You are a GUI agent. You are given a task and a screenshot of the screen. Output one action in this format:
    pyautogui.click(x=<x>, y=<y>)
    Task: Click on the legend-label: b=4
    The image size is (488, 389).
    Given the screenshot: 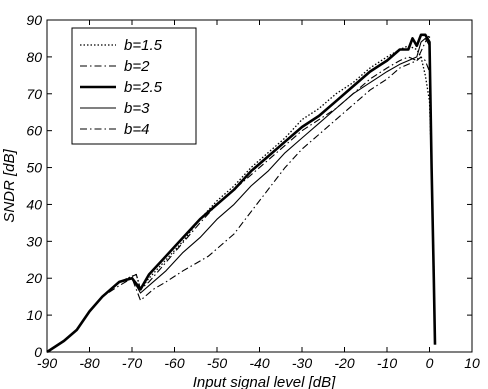 What is the action you would take?
    pyautogui.click(x=136, y=129)
    